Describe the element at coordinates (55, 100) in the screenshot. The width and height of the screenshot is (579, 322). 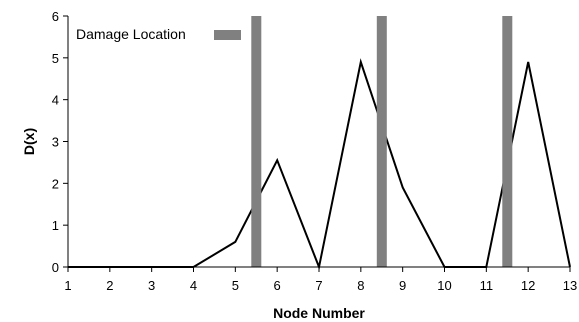
I see `y-tick-label: 4` at that location.